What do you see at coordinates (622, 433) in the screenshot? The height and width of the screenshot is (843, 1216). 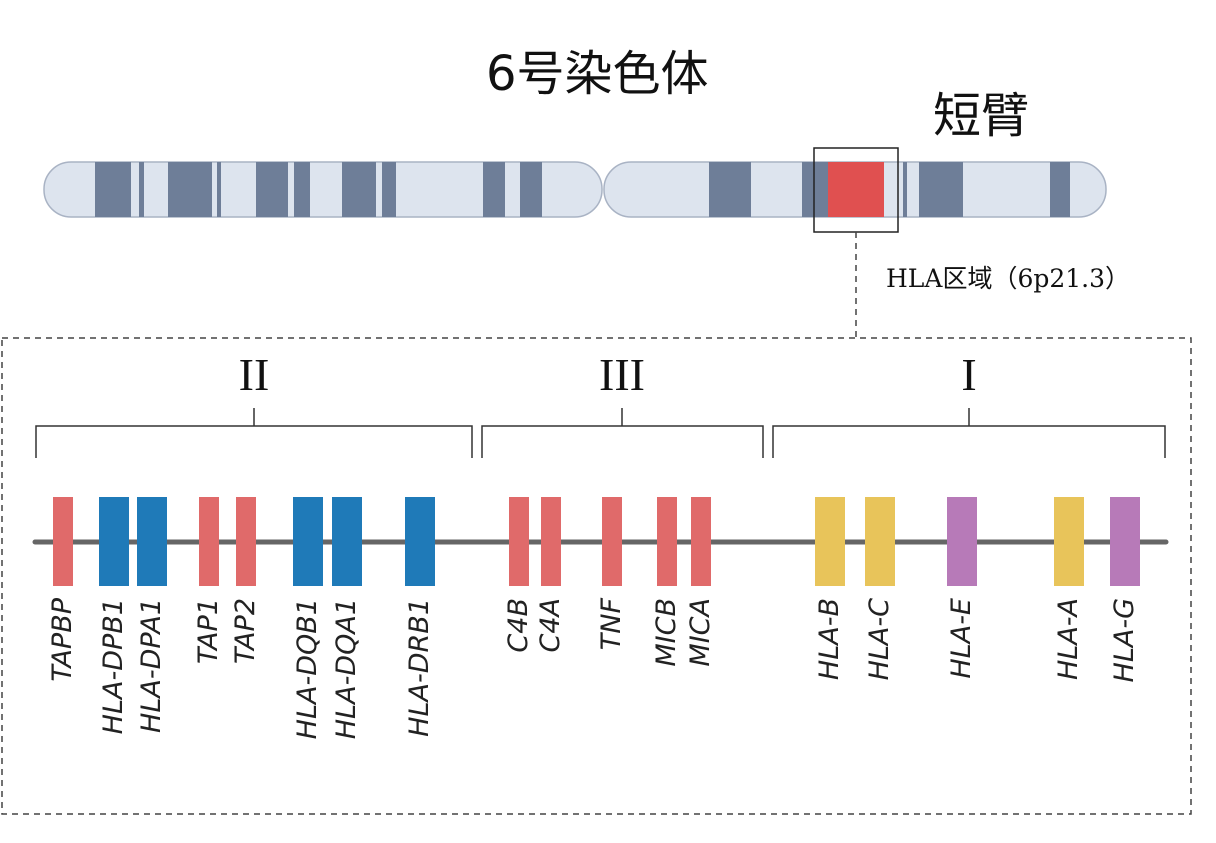 I see `bracket-class-iii` at bounding box center [622, 433].